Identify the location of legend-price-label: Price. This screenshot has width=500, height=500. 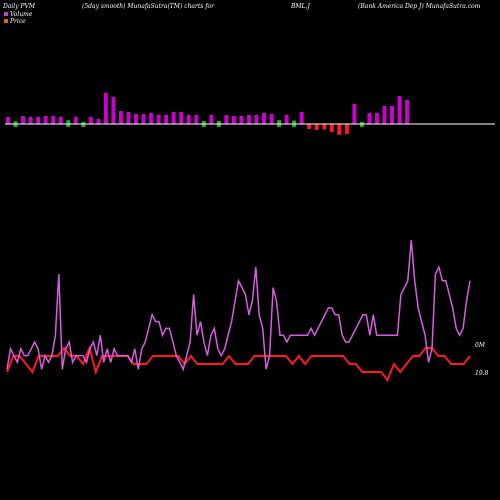
(17, 21).